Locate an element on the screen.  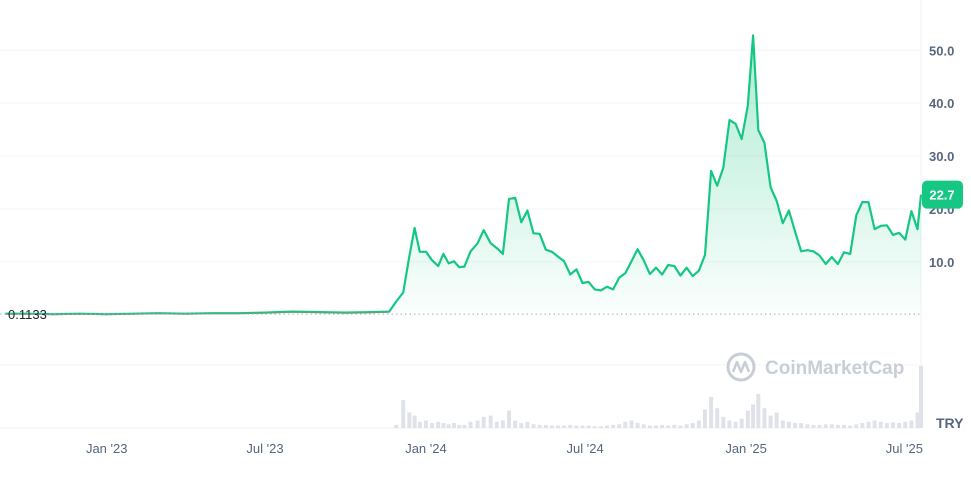
current-price-badge: 22.7 is located at coordinates (942, 194).